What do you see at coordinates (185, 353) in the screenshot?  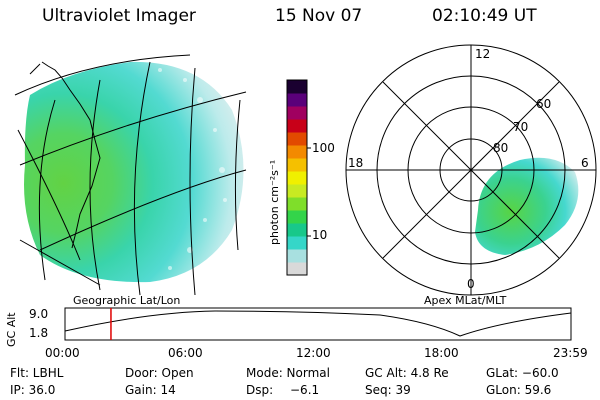 I see `time-tick-0600: 06:00` at bounding box center [185, 353].